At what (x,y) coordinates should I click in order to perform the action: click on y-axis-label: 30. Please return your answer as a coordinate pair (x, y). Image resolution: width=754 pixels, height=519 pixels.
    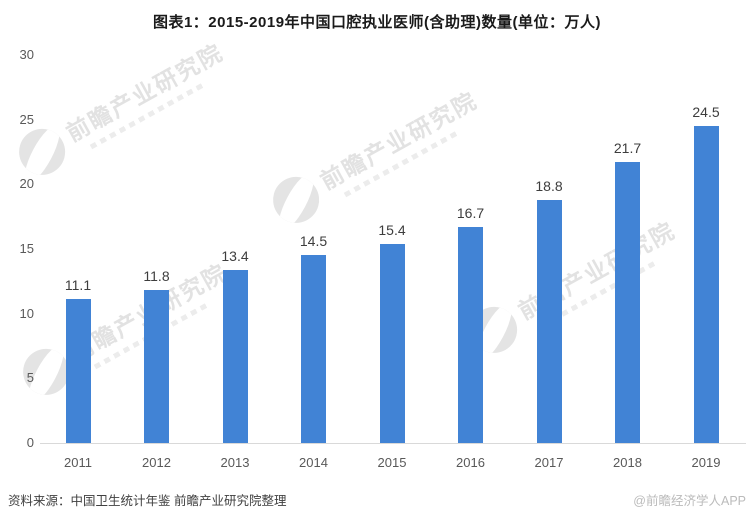
    Looking at the image, I should click on (26, 54).